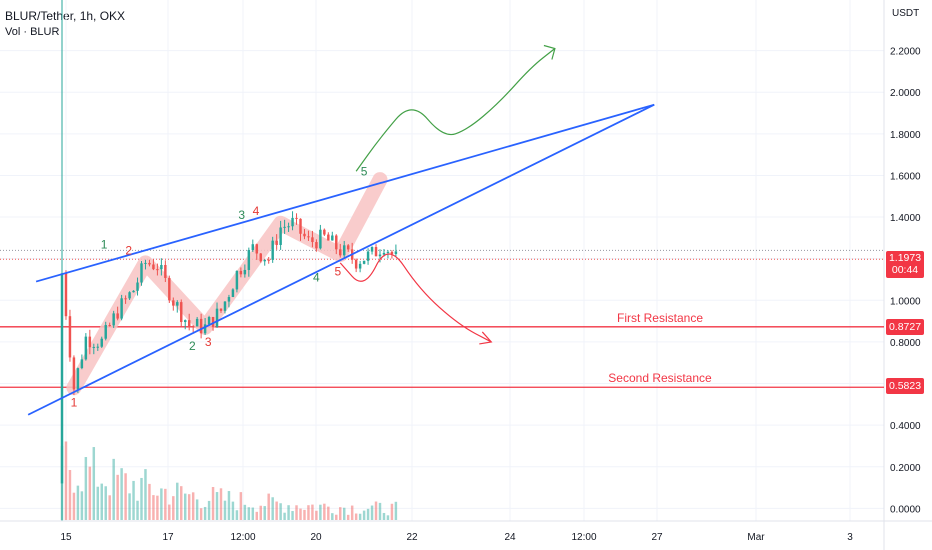 Image resolution: width=932 pixels, height=550 pixels. Describe the element at coordinates (364, 171) in the screenshot. I see `wave-label-green-5: 5` at that location.